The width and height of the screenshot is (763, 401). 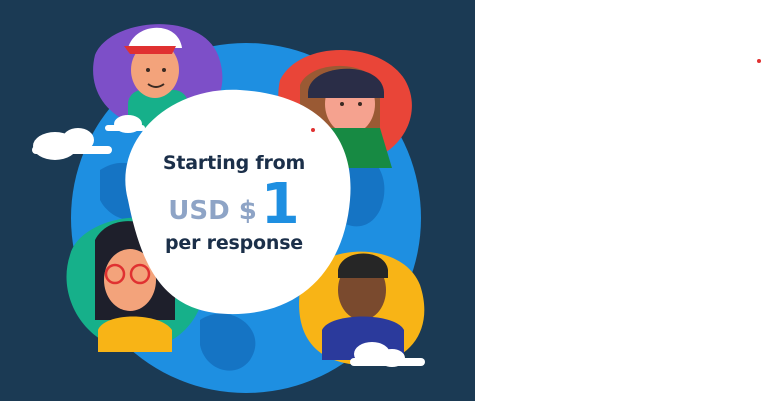 What do you see at coordinates (280, 204) in the screenshot?
I see `price-amount: 1` at bounding box center [280, 204].